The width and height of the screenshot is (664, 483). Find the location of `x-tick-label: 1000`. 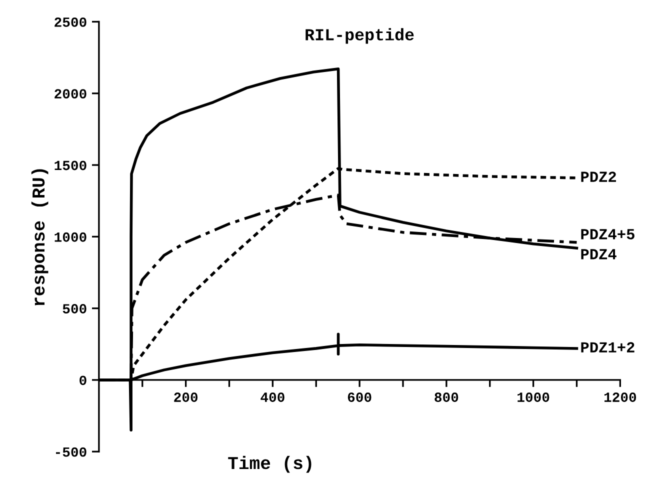

x-tick-label: 1000 is located at coordinates (534, 397).